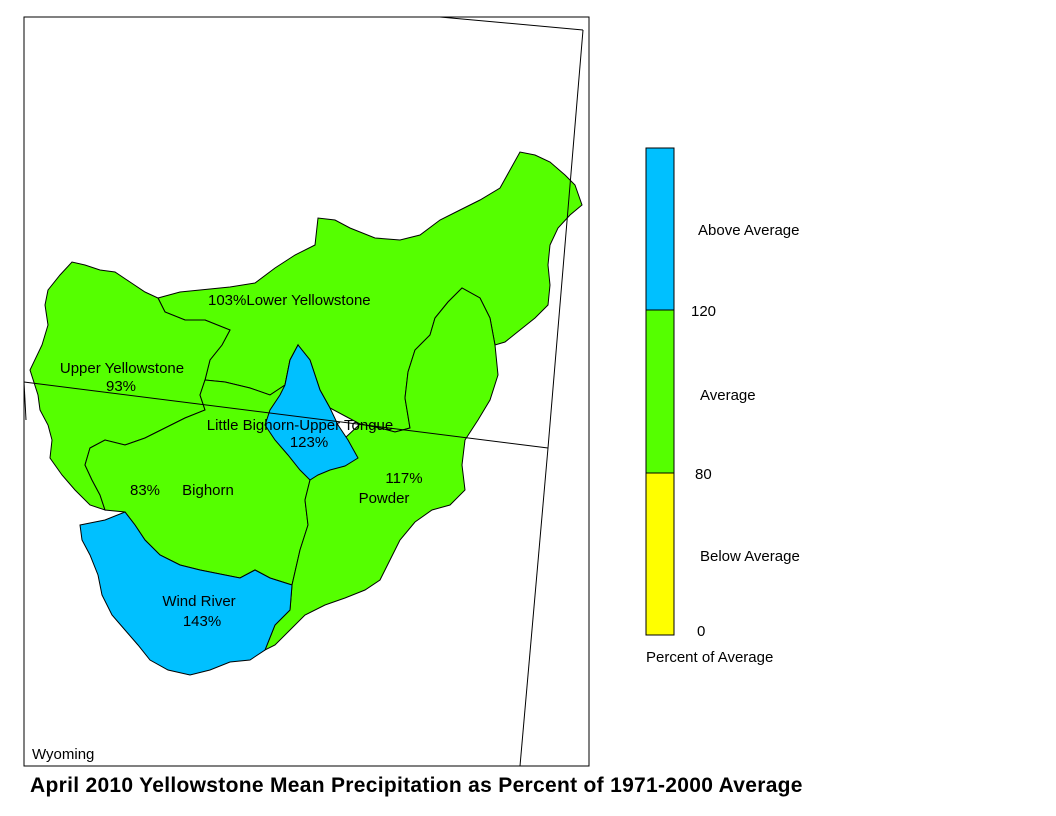 The height and width of the screenshot is (816, 1056). Describe the element at coordinates (122, 368) in the screenshot. I see `label-upper-yellowstone-name: Upper Yellowstone` at that location.